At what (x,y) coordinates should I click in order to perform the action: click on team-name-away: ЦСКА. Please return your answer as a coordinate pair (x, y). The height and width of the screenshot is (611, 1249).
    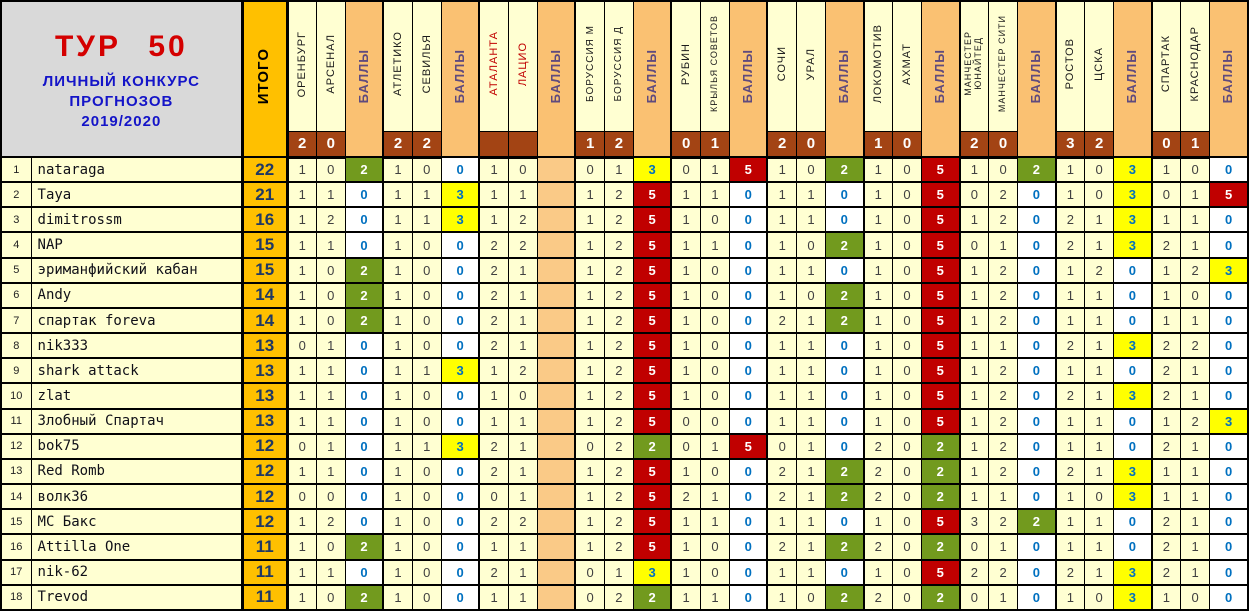
    Looking at the image, I should click on (1099, 63).